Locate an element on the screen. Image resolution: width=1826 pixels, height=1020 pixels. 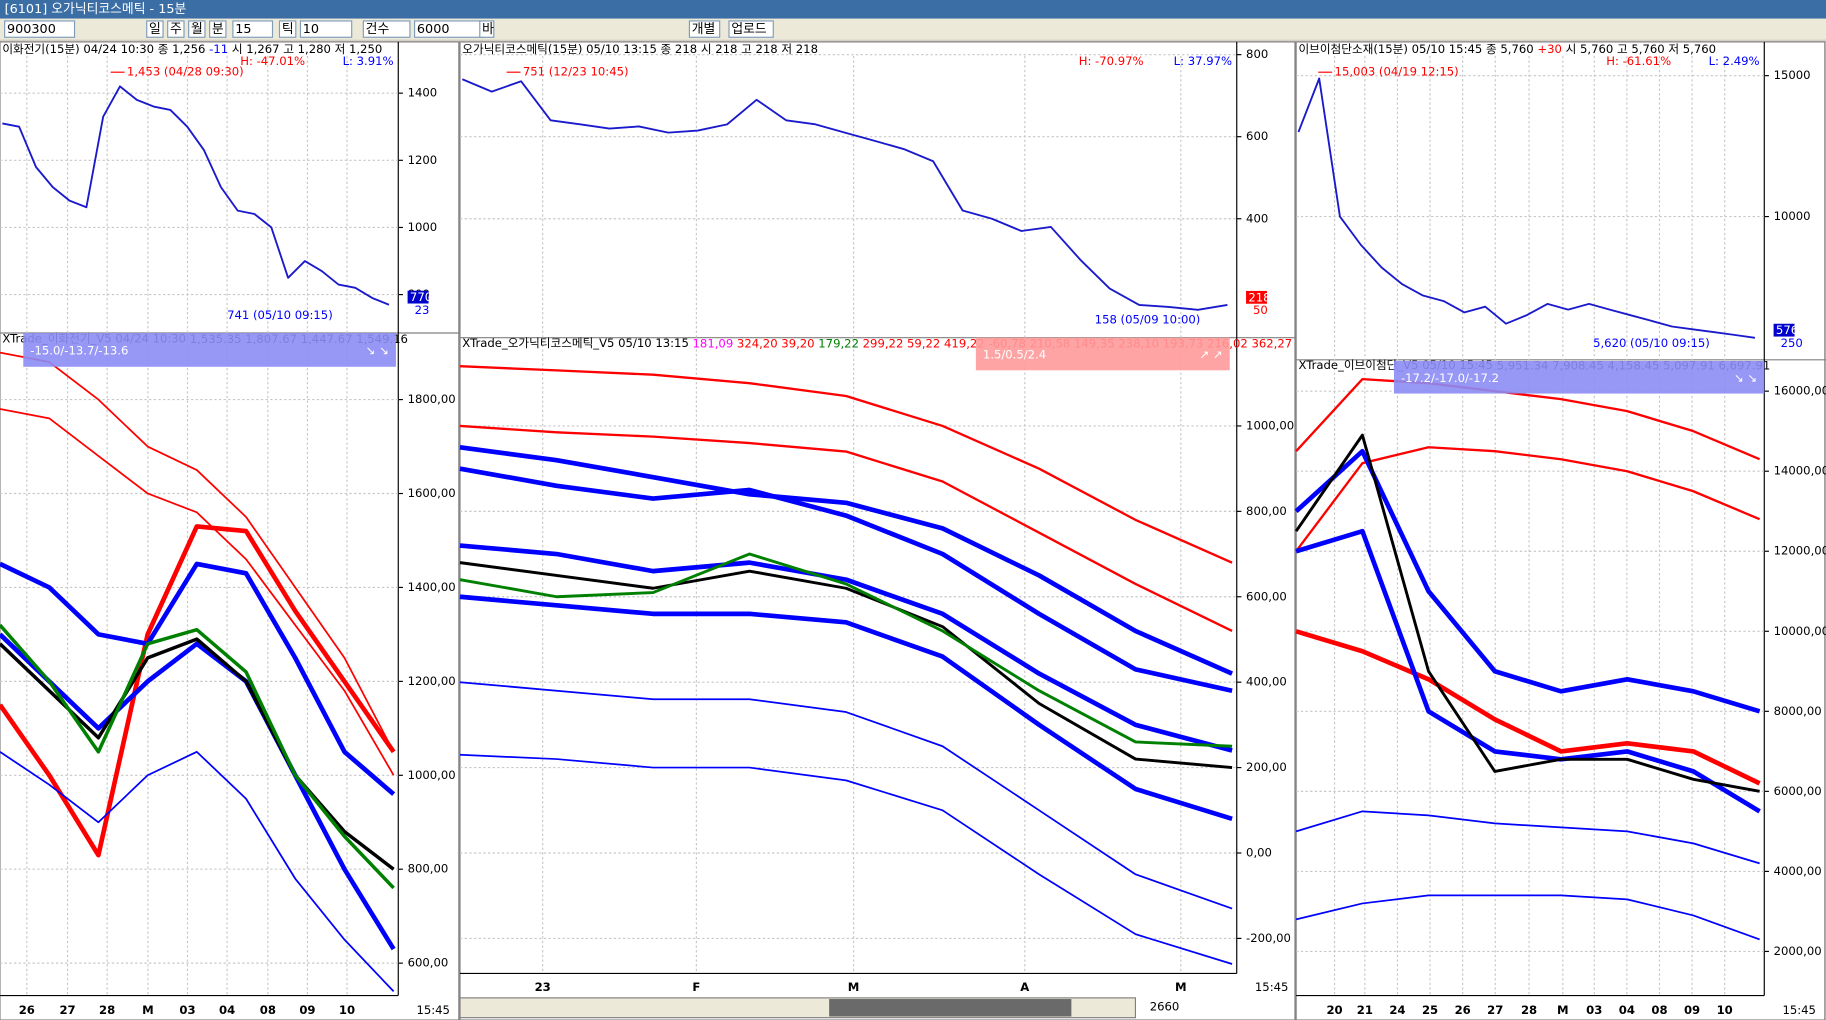
y-tick-label: 200,00 is located at coordinates (1266, 767).